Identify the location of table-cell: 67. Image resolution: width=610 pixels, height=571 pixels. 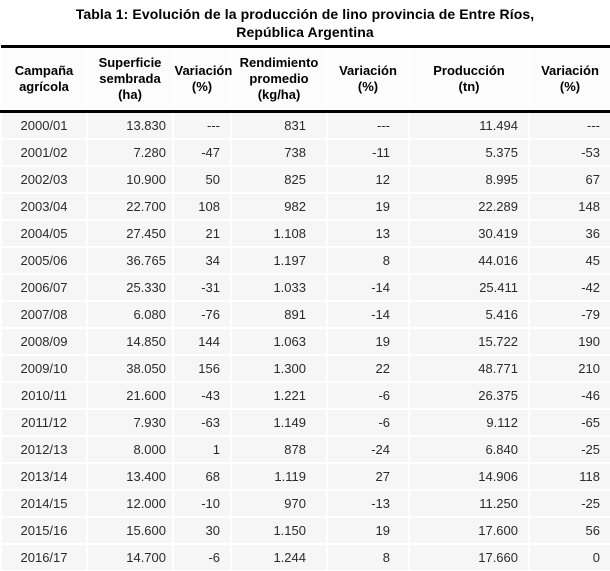
(569, 179).